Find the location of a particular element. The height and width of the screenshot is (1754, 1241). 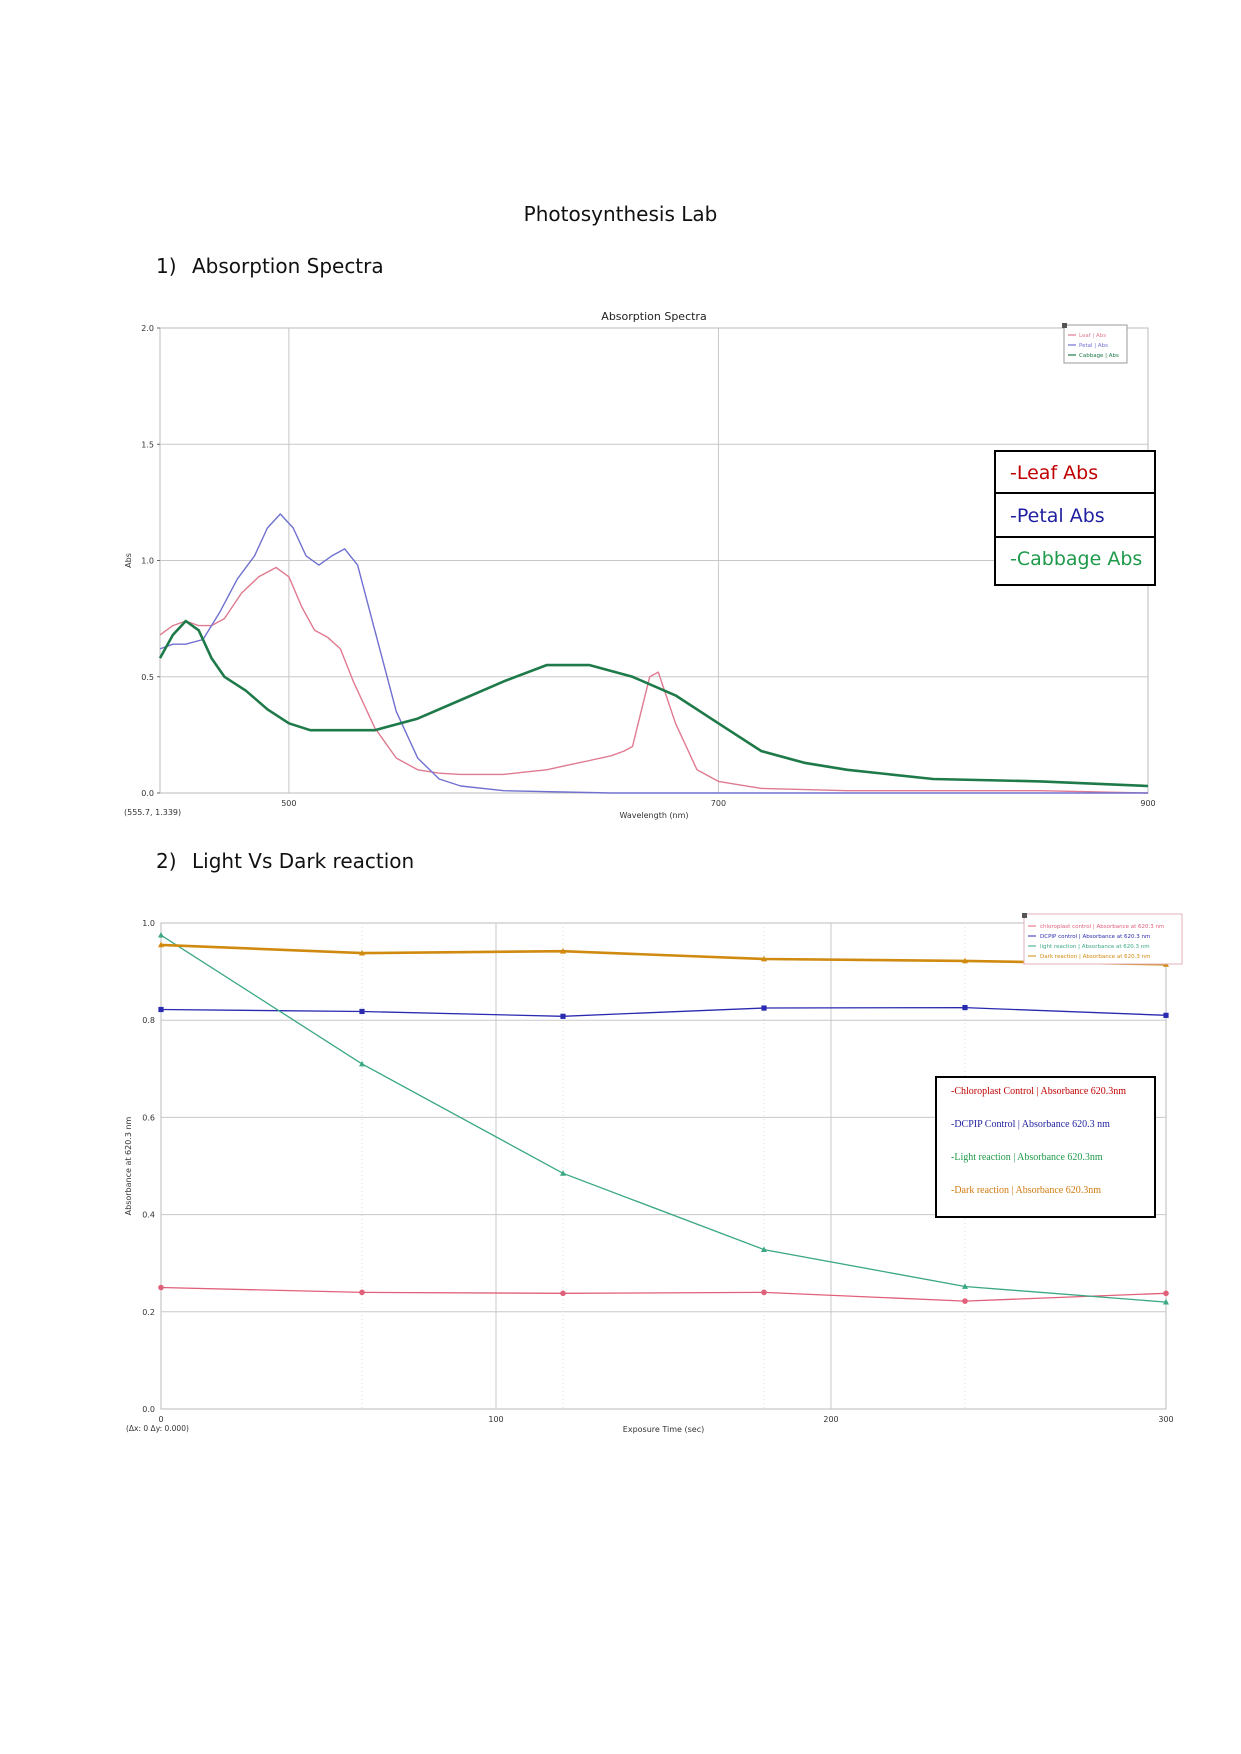

x-axis-label: Wavelength (nm) is located at coordinates (653, 815).